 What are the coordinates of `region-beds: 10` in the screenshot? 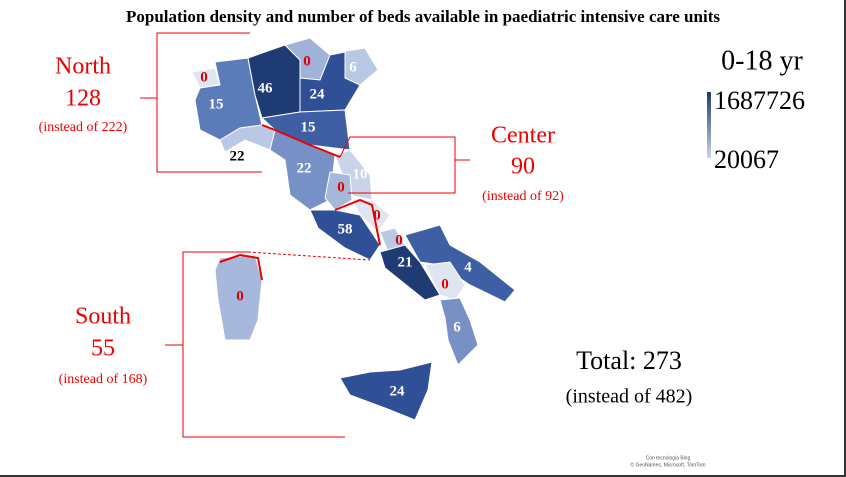 It's located at (360, 174).